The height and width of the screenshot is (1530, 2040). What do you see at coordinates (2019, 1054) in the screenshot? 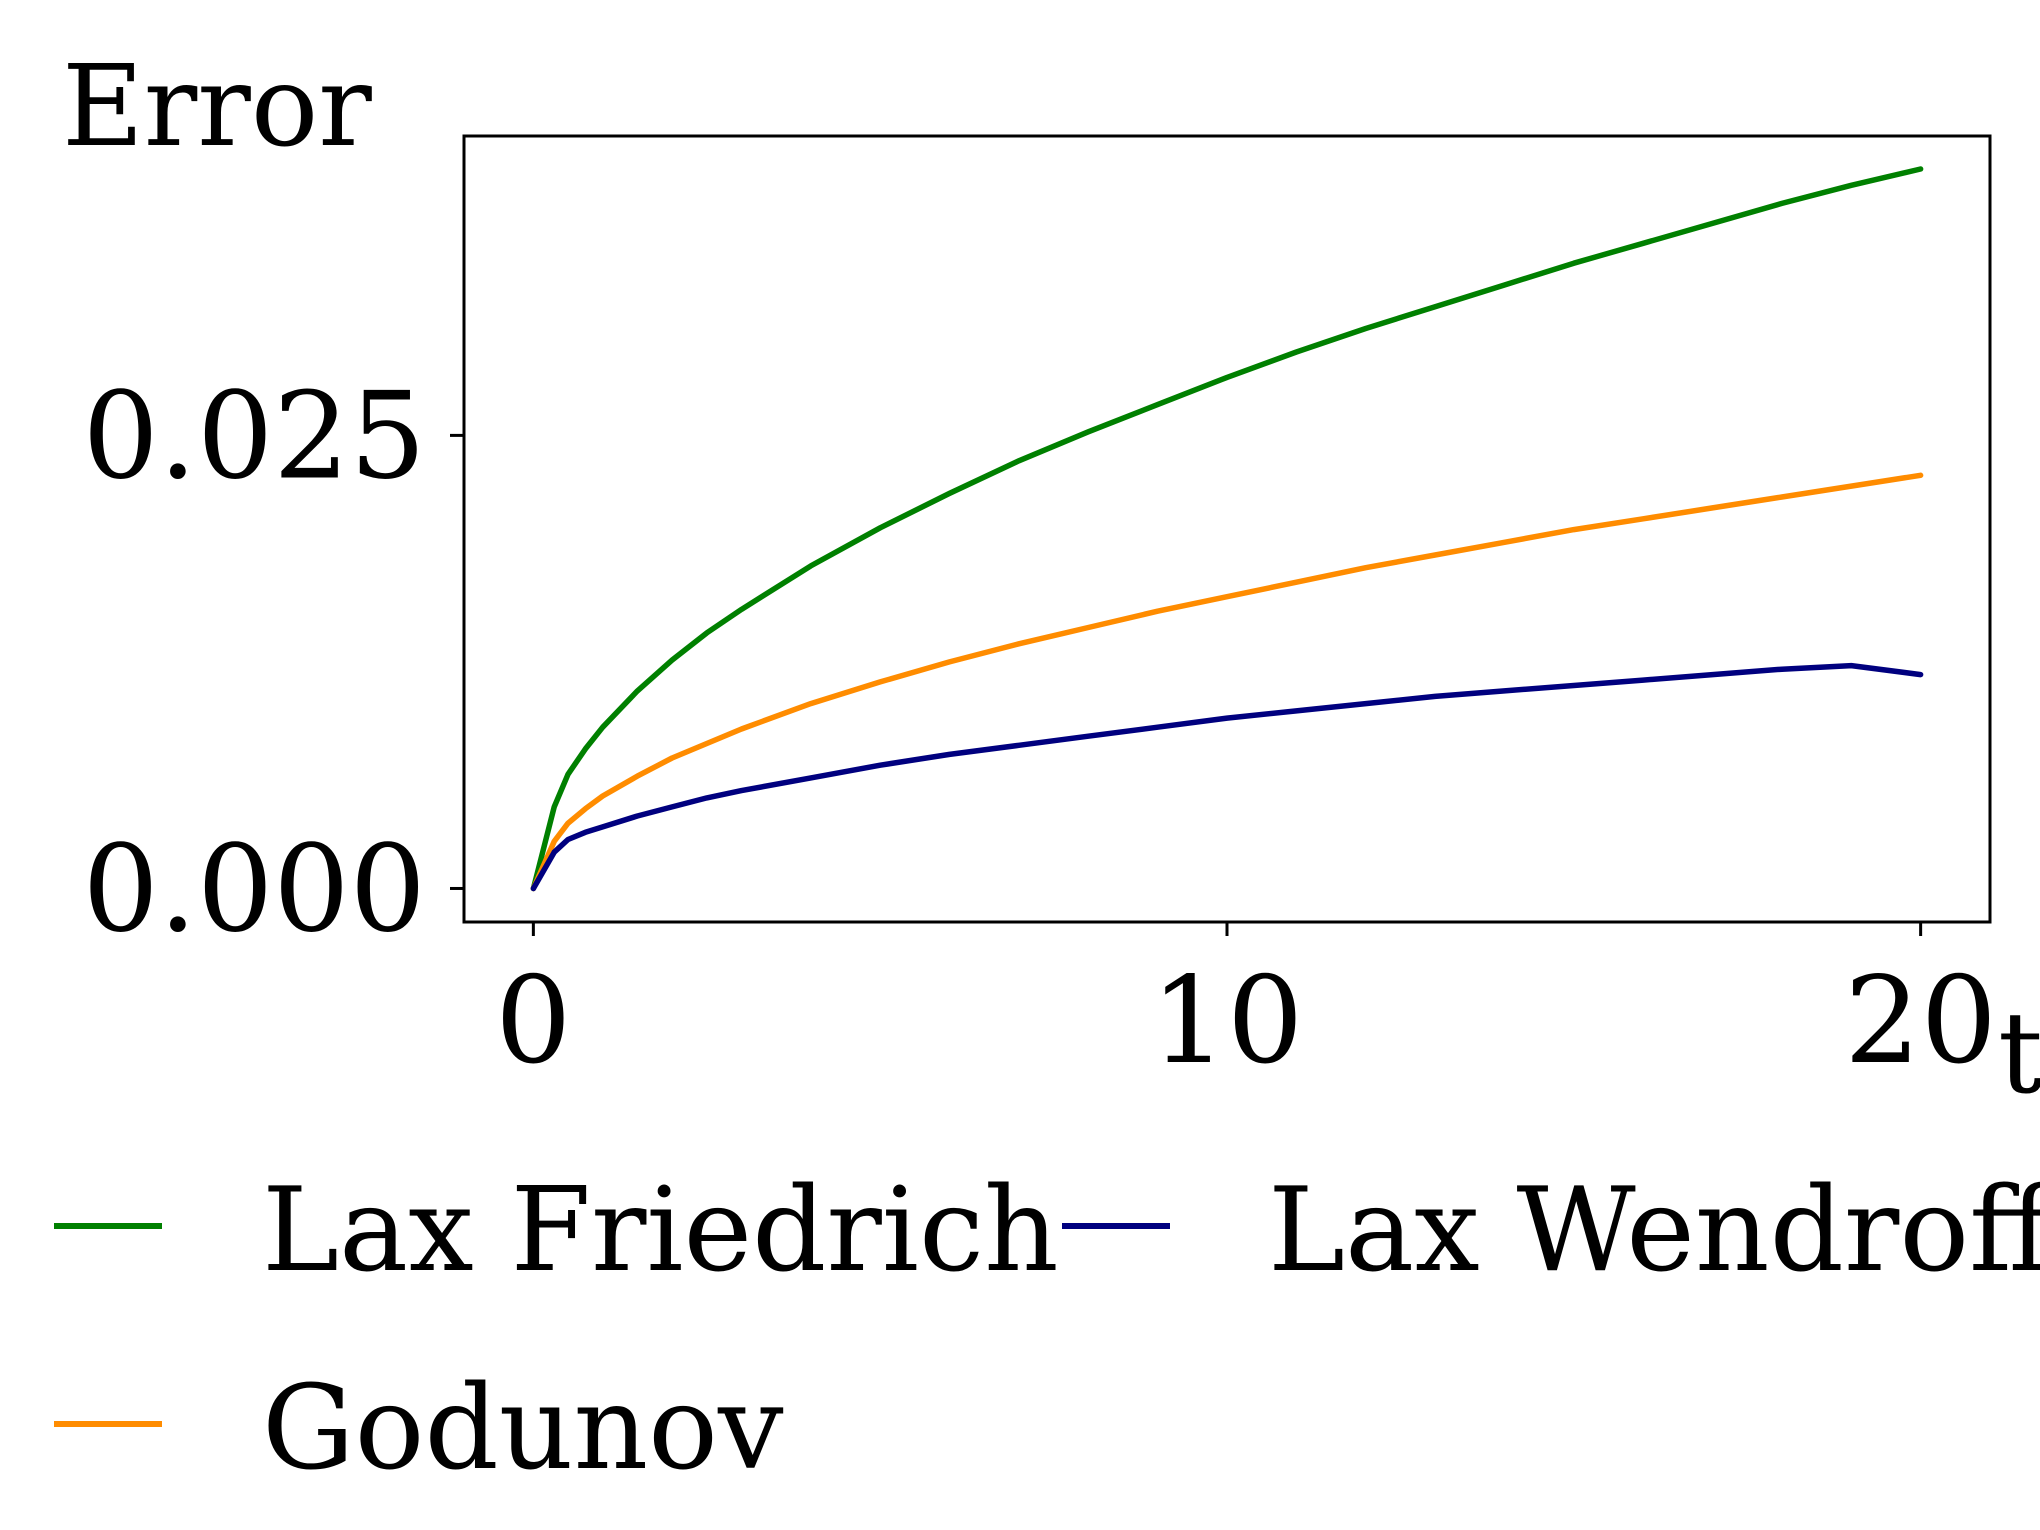
I see `x-axis-label: t` at bounding box center [2019, 1054].